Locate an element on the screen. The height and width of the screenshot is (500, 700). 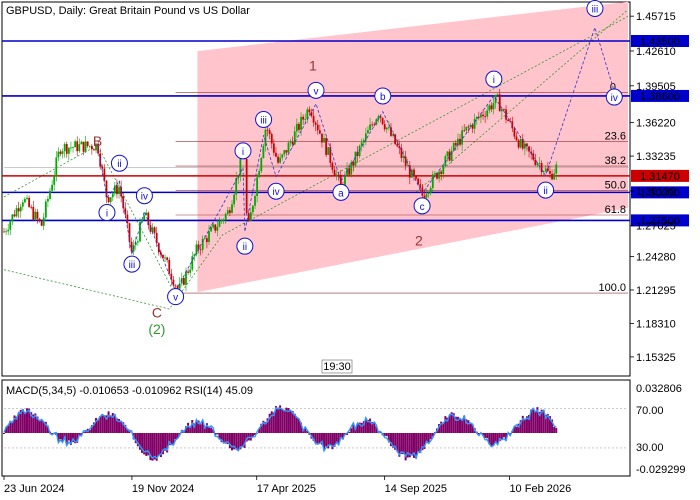
macd-tick-label-0: 0.032806 is located at coordinates (659, 389).